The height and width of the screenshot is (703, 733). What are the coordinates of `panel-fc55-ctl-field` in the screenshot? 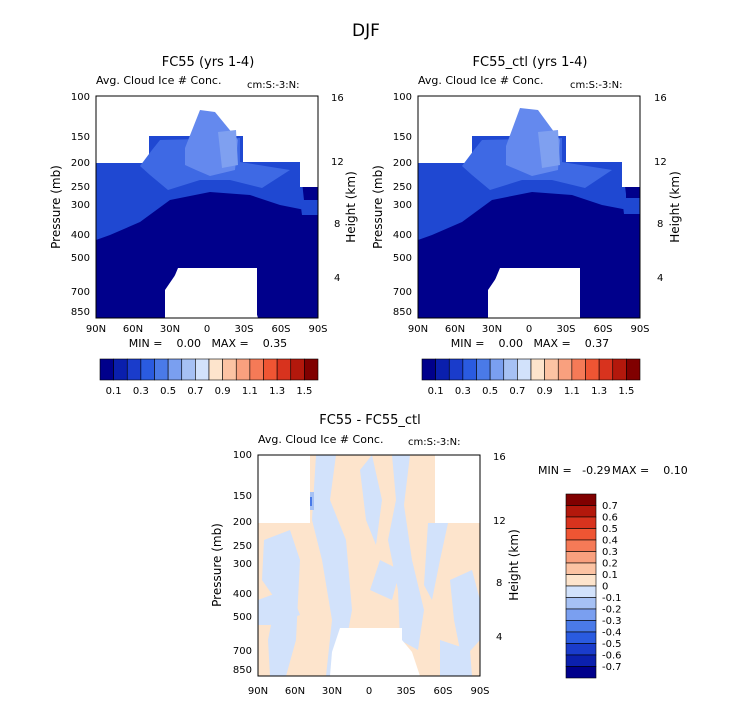 It's located at (529, 207).